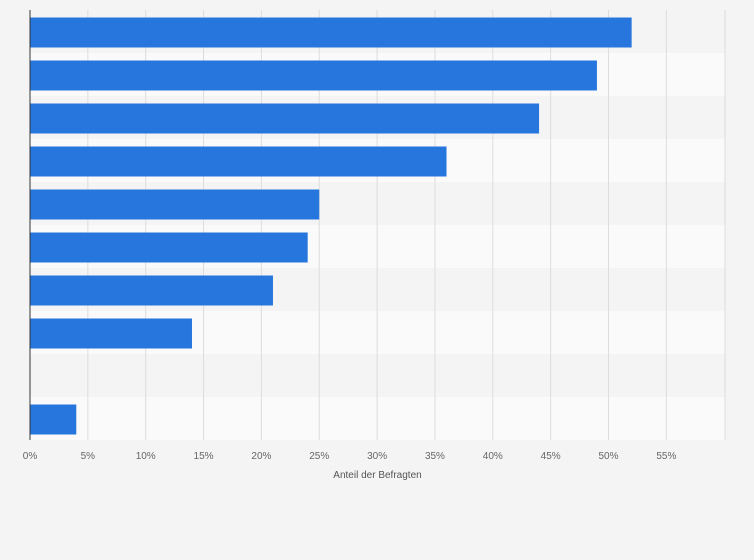 The image size is (754, 560). What do you see at coordinates (204, 456) in the screenshot?
I see `x-tick-label: 15%` at bounding box center [204, 456].